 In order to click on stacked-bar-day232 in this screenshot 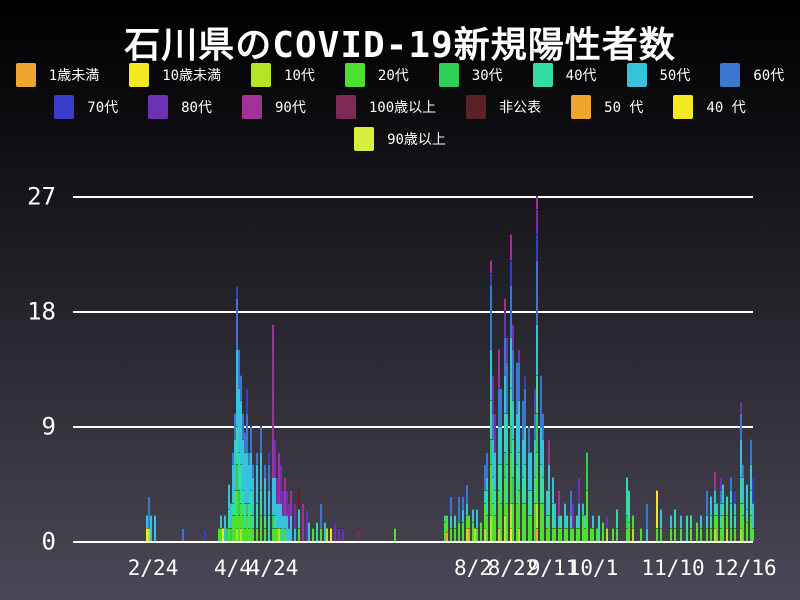, I will do `click(617, 525)`.